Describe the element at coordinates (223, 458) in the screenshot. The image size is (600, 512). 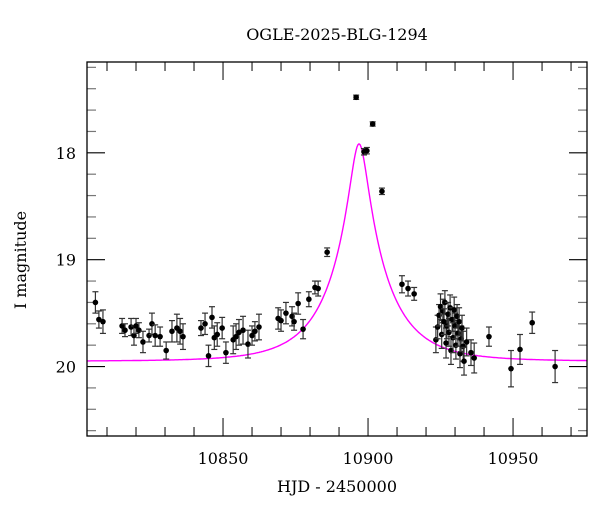
I see `x-tick-label: 10850` at that location.